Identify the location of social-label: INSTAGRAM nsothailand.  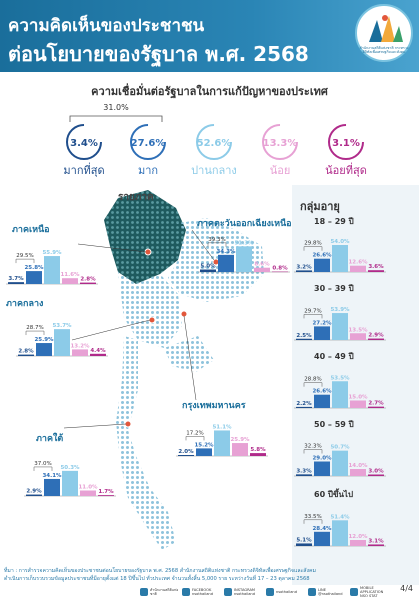
(245, 592).